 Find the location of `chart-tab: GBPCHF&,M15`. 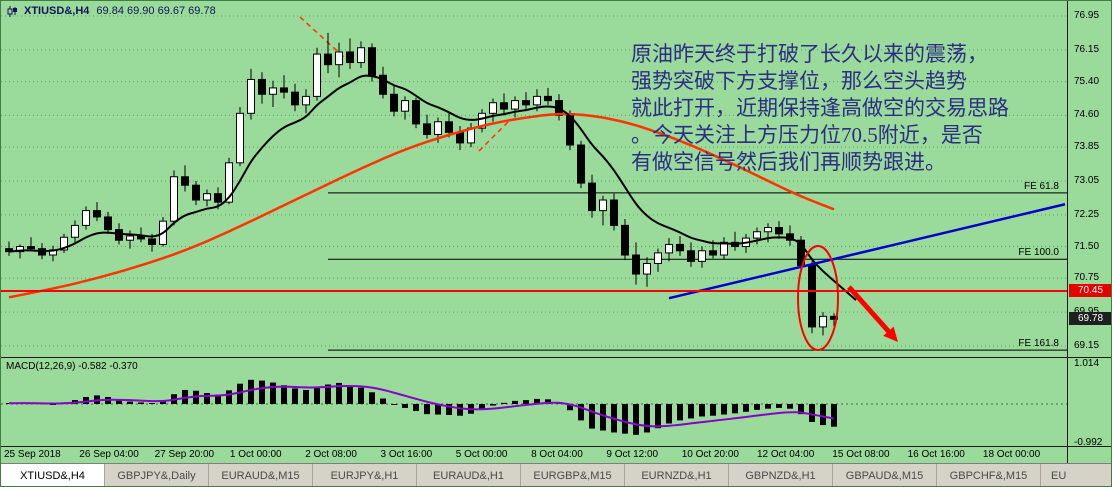

chart-tab: GBPCHF&,M15 is located at coordinates (989, 475).